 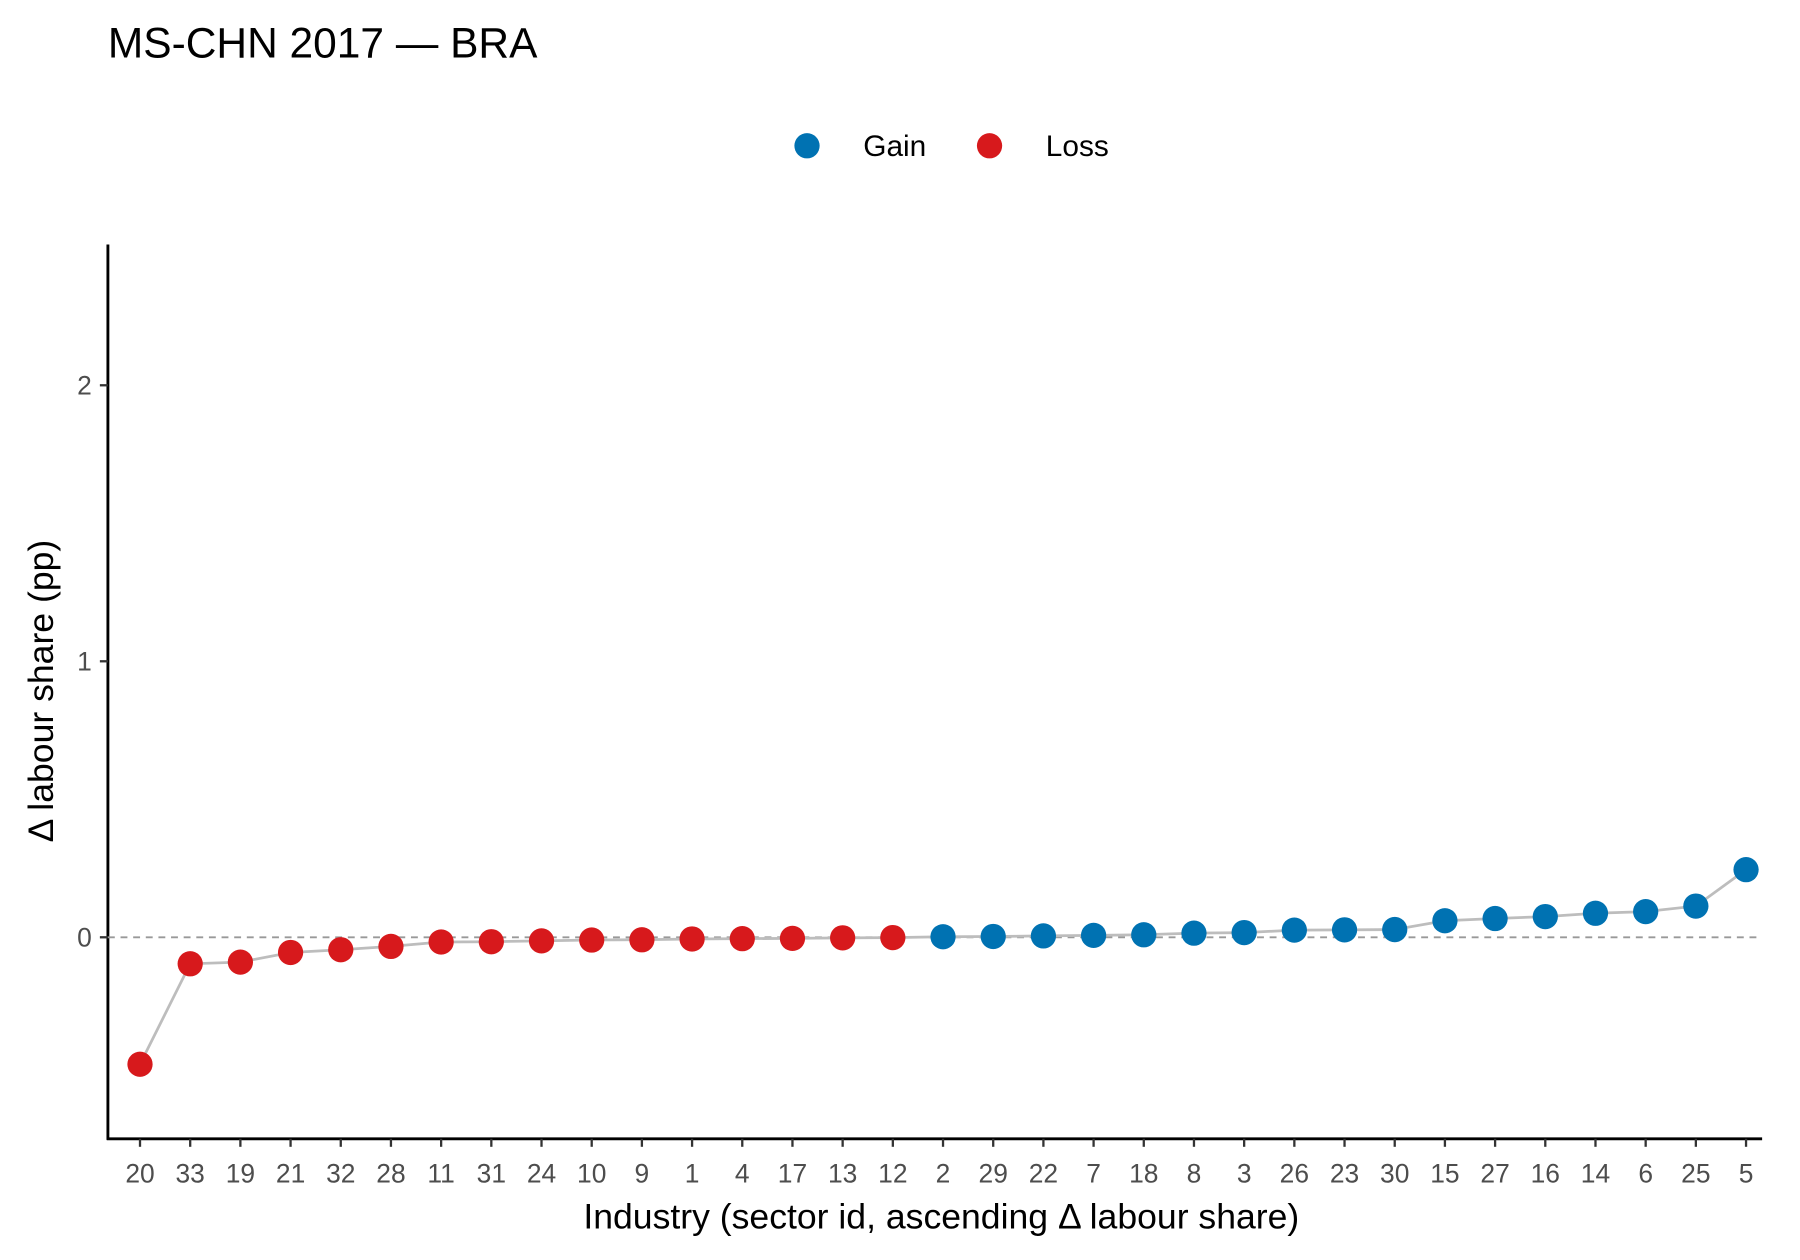 What do you see at coordinates (1444, 1173) in the screenshot?
I see `x-tick-label: 15` at bounding box center [1444, 1173].